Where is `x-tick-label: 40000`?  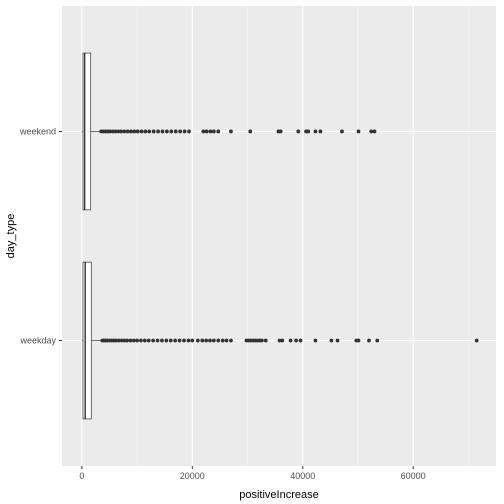 x-tick-label: 40000 is located at coordinates (302, 476).